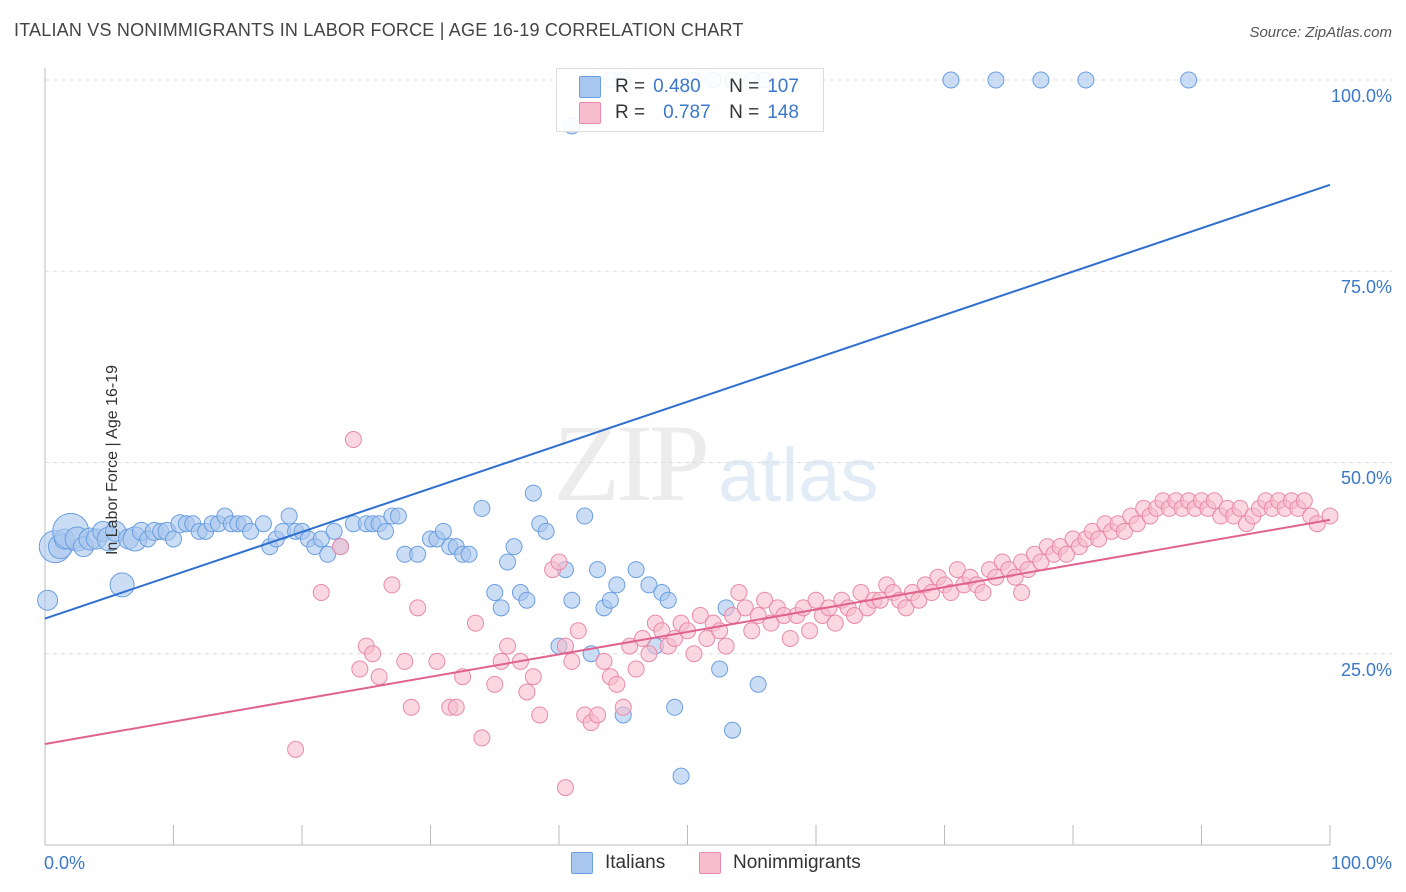 The image size is (1406, 892). I want to click on italians-legend-label: Italians, so click(635, 862).